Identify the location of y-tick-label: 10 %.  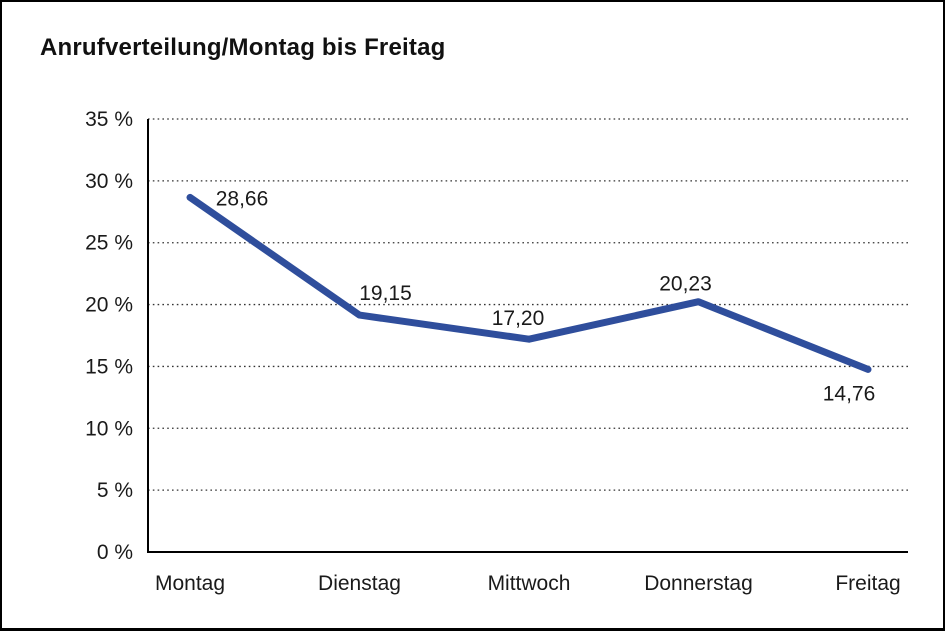
(109, 428).